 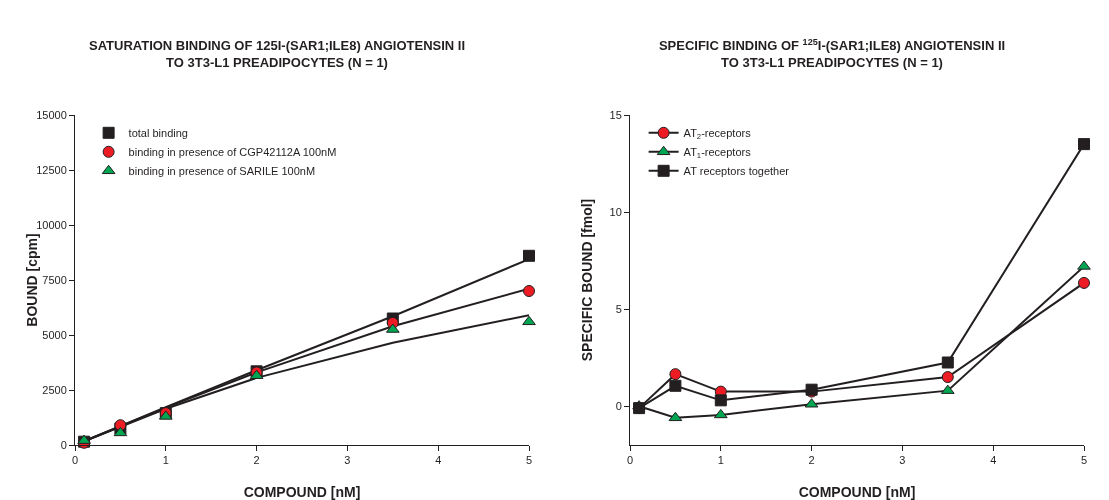 I want to click on y-tick-label: 5, so click(x=618, y=308).